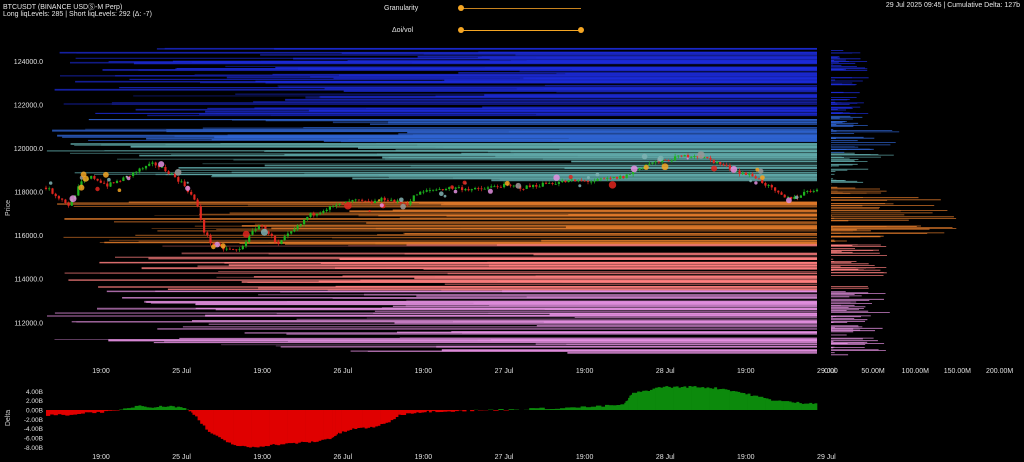 Image resolution: width=1024 pixels, height=462 pixels. Describe the element at coordinates (28, 62) in the screenshot. I see `price-tick-label: 124000.0` at that location.